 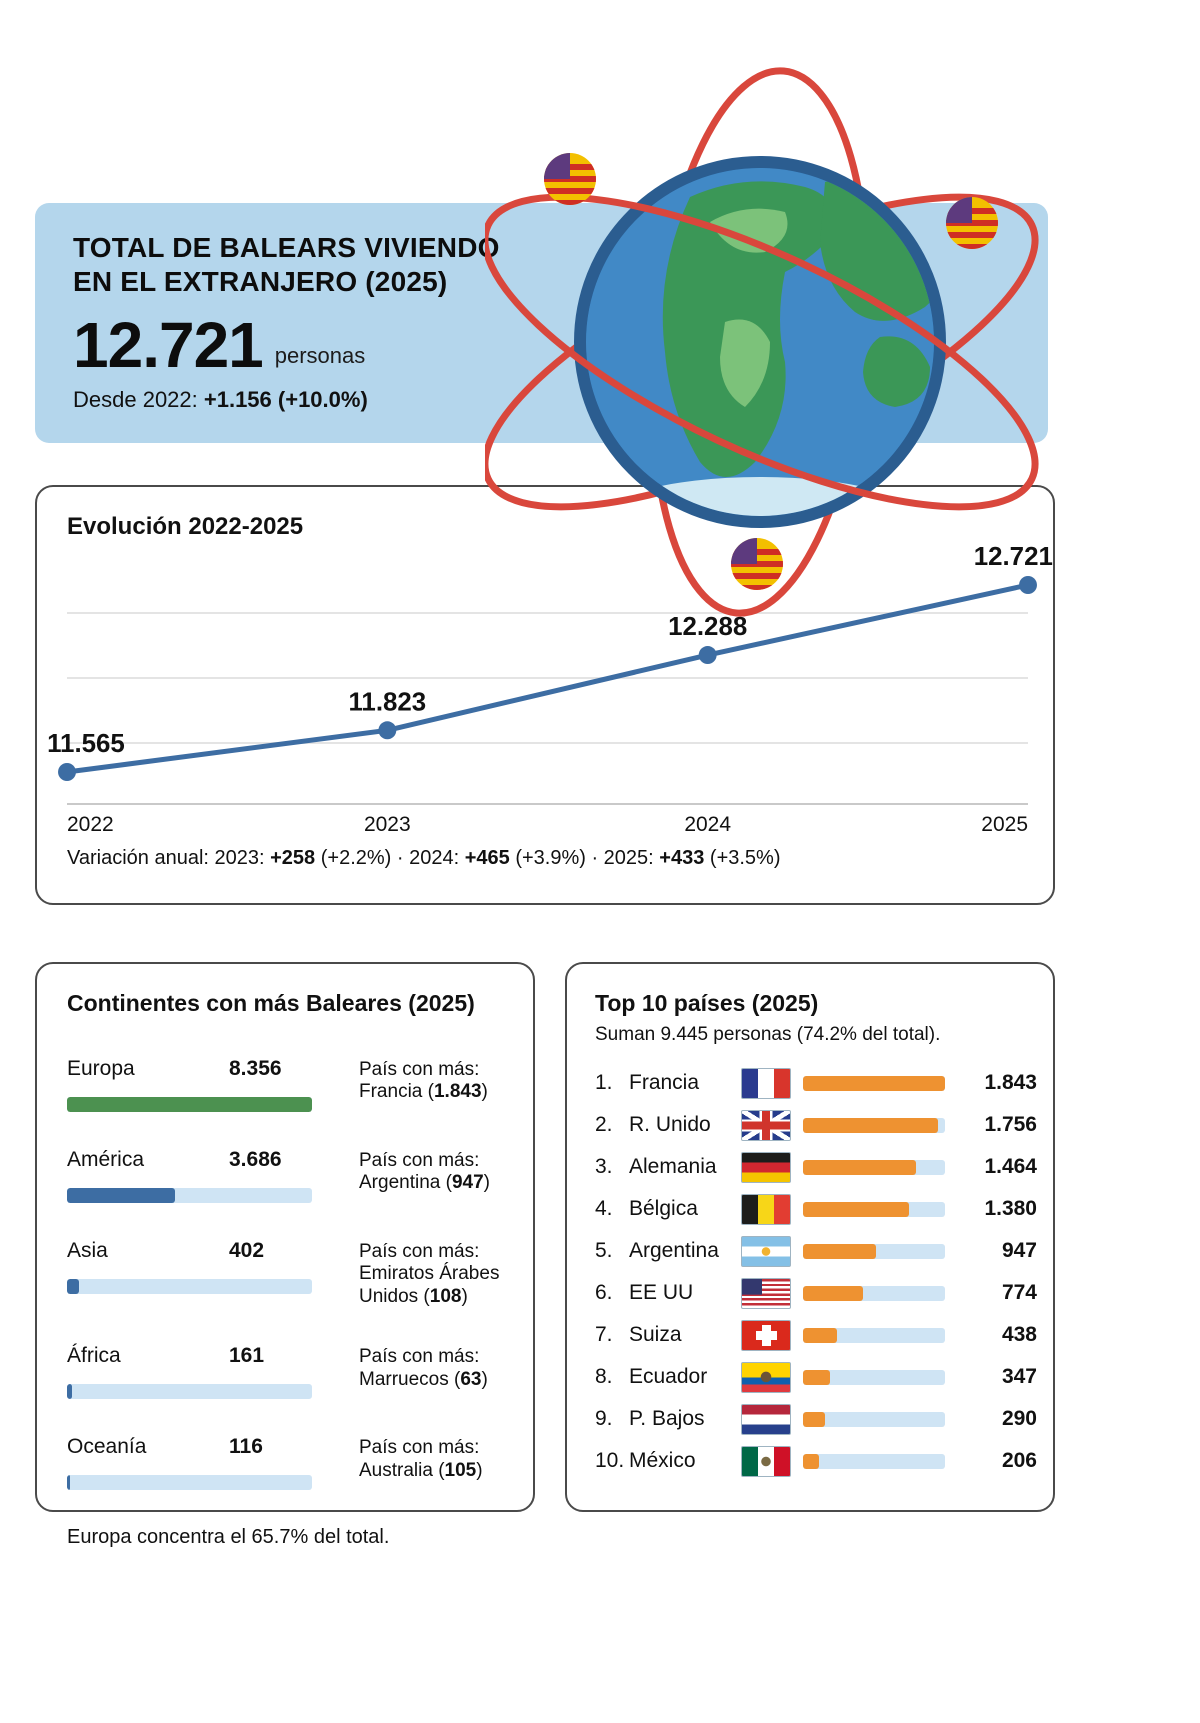 What do you see at coordinates (545, 345) in the screenshot?
I see `total-row: 12.721 personas` at bounding box center [545, 345].